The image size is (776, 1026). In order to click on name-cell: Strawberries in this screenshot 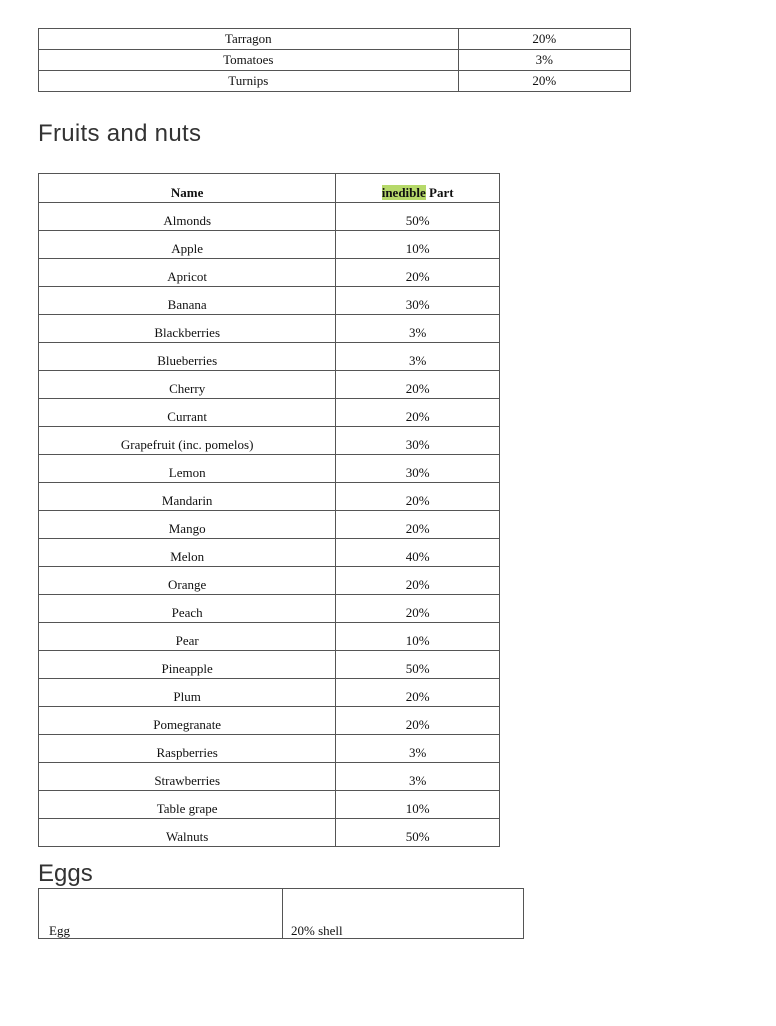, I will do `click(187, 776)`.